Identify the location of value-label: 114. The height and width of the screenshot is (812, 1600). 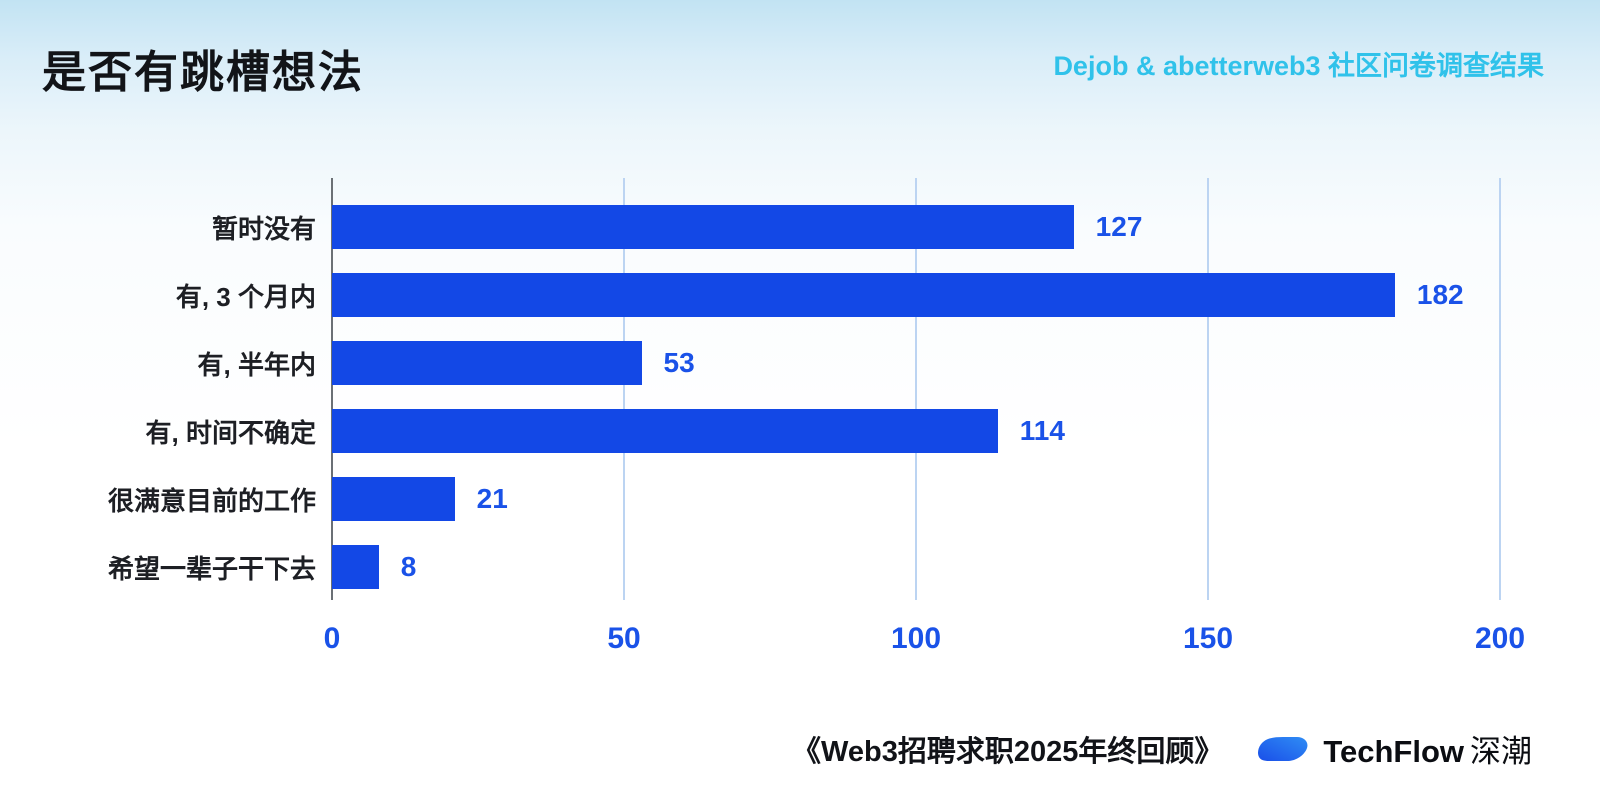
(1042, 430).